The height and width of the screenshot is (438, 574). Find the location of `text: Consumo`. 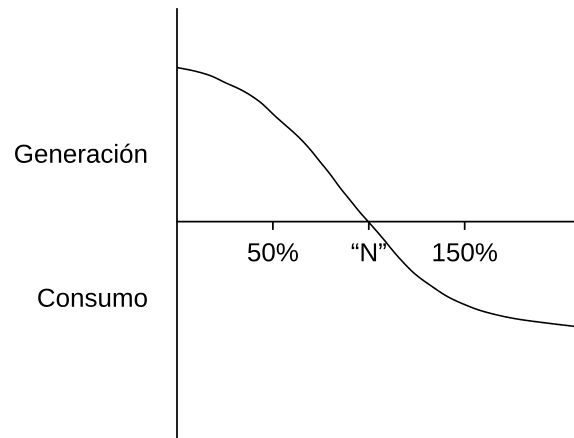

text: Consumo is located at coordinates (92, 297).